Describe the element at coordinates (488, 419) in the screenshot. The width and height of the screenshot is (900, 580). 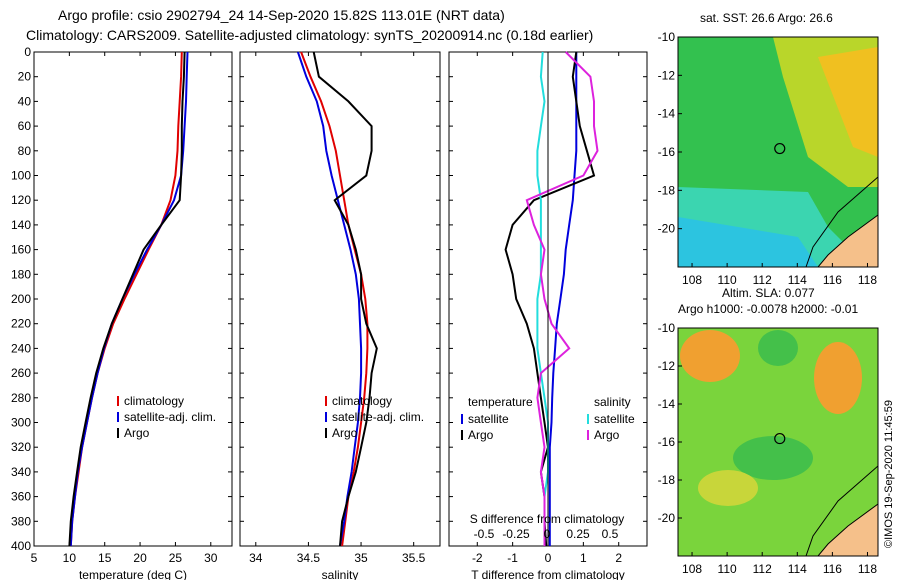
I see `legend-label-temp-0: satellite` at that location.